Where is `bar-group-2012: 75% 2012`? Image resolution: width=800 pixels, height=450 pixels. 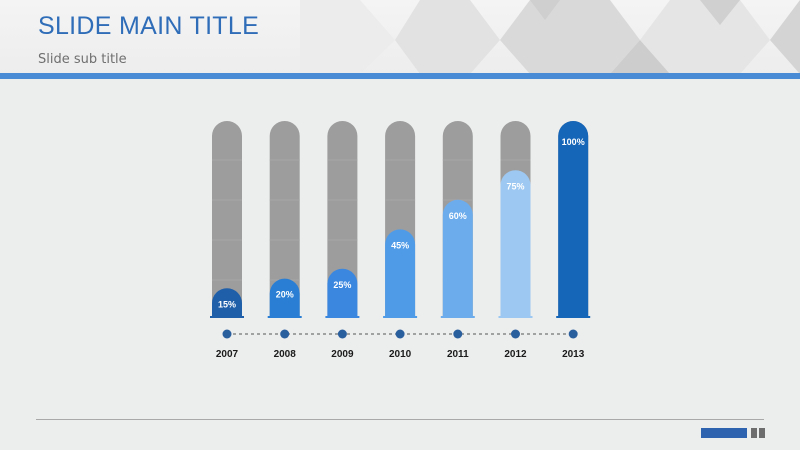
bar-group-2012: 75% 2012 is located at coordinates (515, 240).